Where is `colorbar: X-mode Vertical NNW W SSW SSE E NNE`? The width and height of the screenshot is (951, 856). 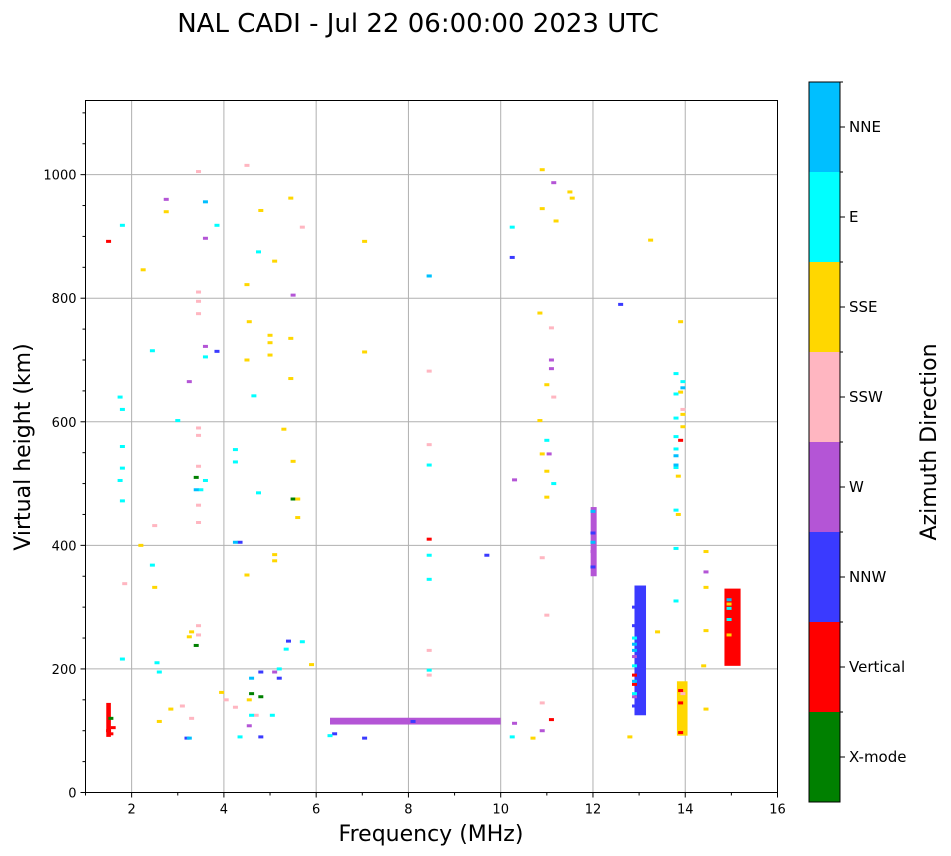
colorbar: X-mode Vertical NNW W SSW SSE E NNE is located at coordinates (857, 442).